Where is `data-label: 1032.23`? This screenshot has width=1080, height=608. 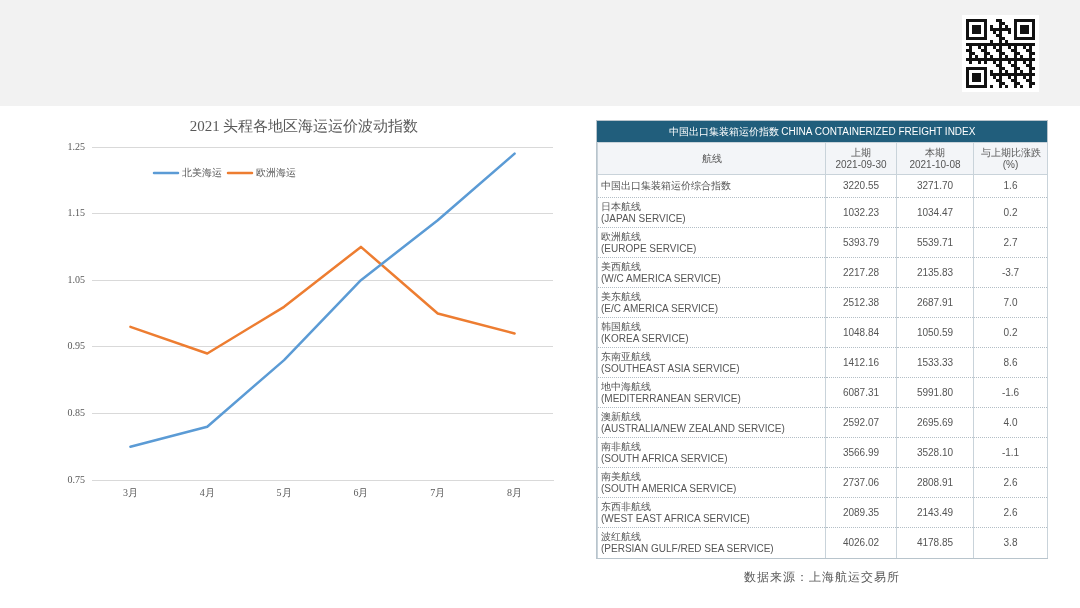 data-label: 1032.23 is located at coordinates (861, 212).